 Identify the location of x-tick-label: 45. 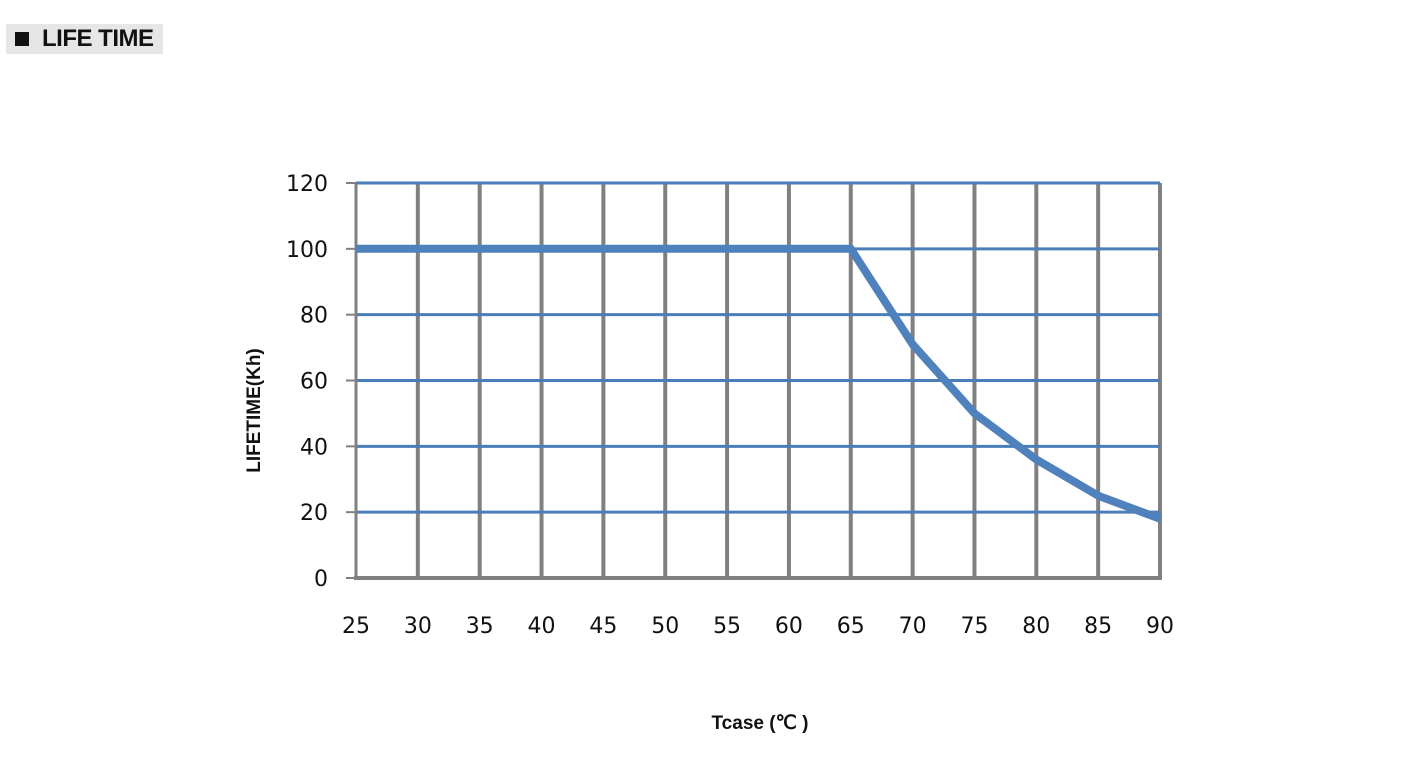
(603, 626).